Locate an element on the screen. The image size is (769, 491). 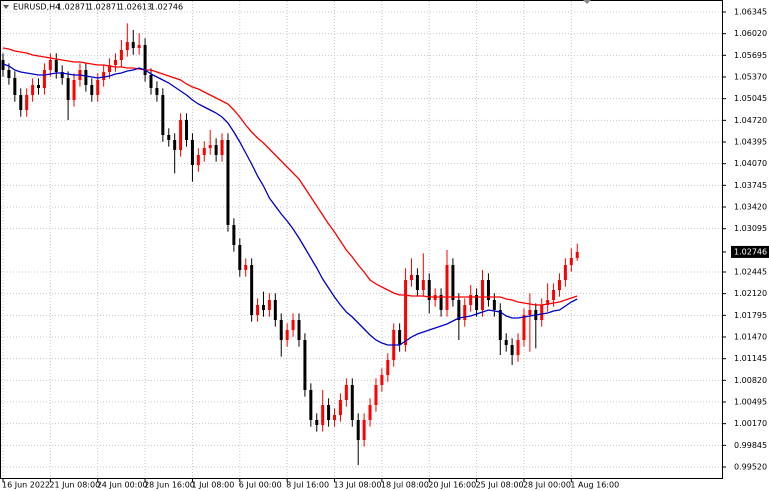
y-tick-label: 1.01795 is located at coordinates (750, 315).